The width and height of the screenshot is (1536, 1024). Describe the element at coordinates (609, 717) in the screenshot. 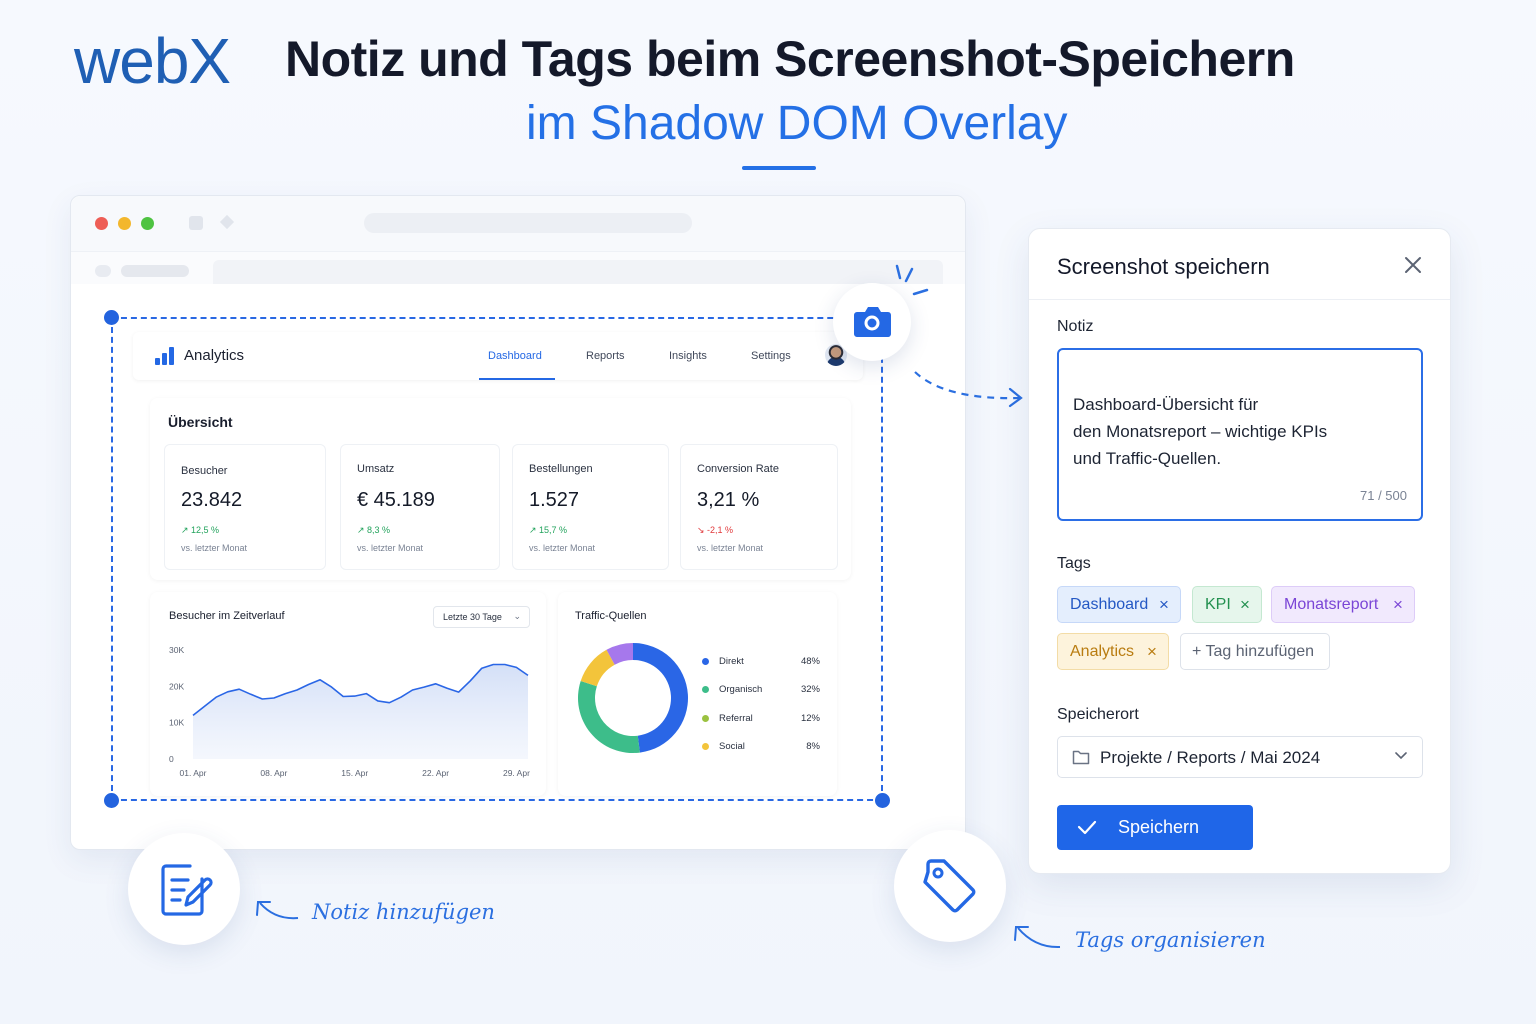

I see `donut-slice-organisch` at that location.